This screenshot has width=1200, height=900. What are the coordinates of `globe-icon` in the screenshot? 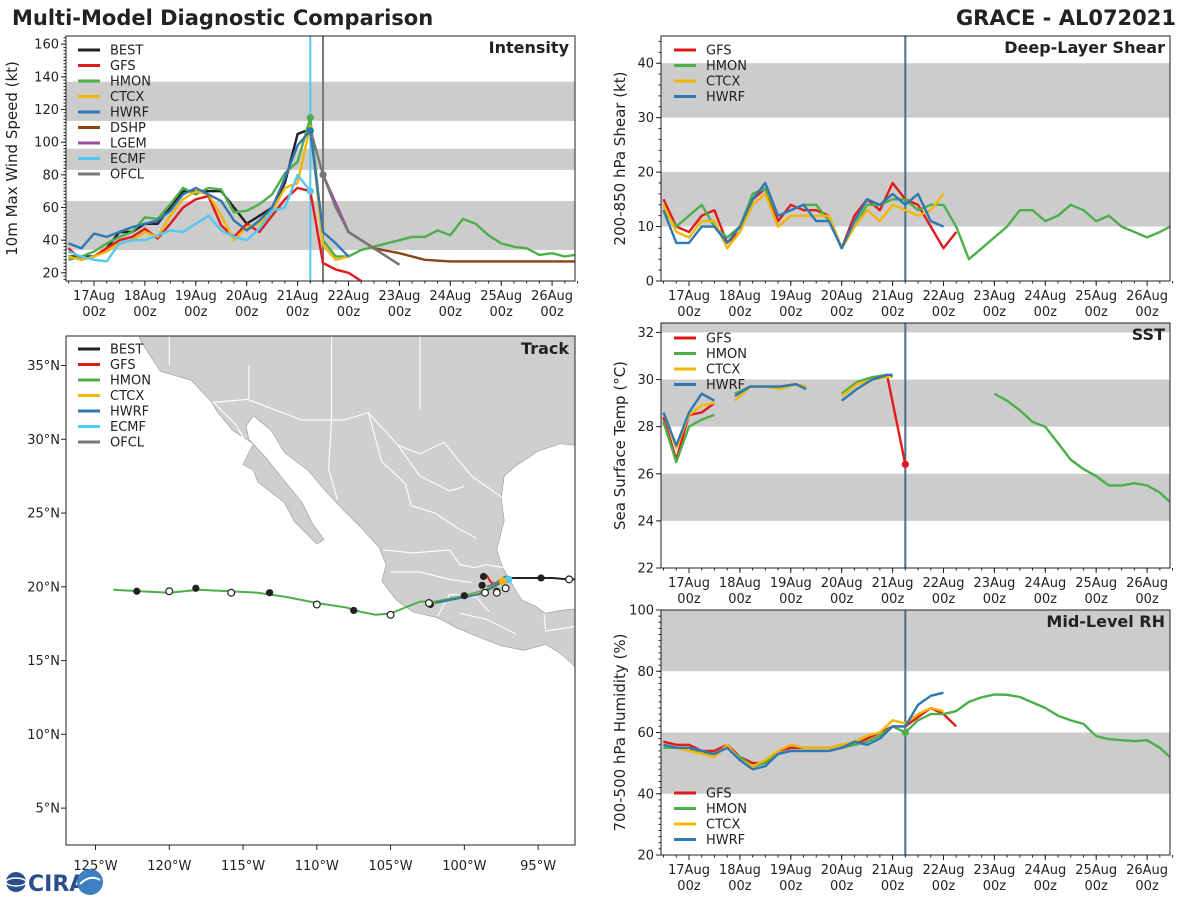 It's located at (16, 882).